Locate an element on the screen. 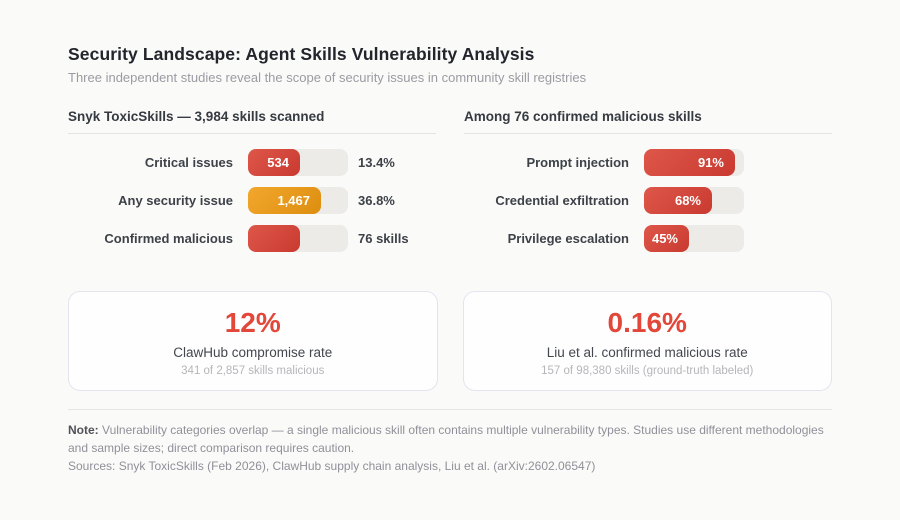 This screenshot has height=520, width=900. bar-row-value: 36.8% is located at coordinates (376, 200).